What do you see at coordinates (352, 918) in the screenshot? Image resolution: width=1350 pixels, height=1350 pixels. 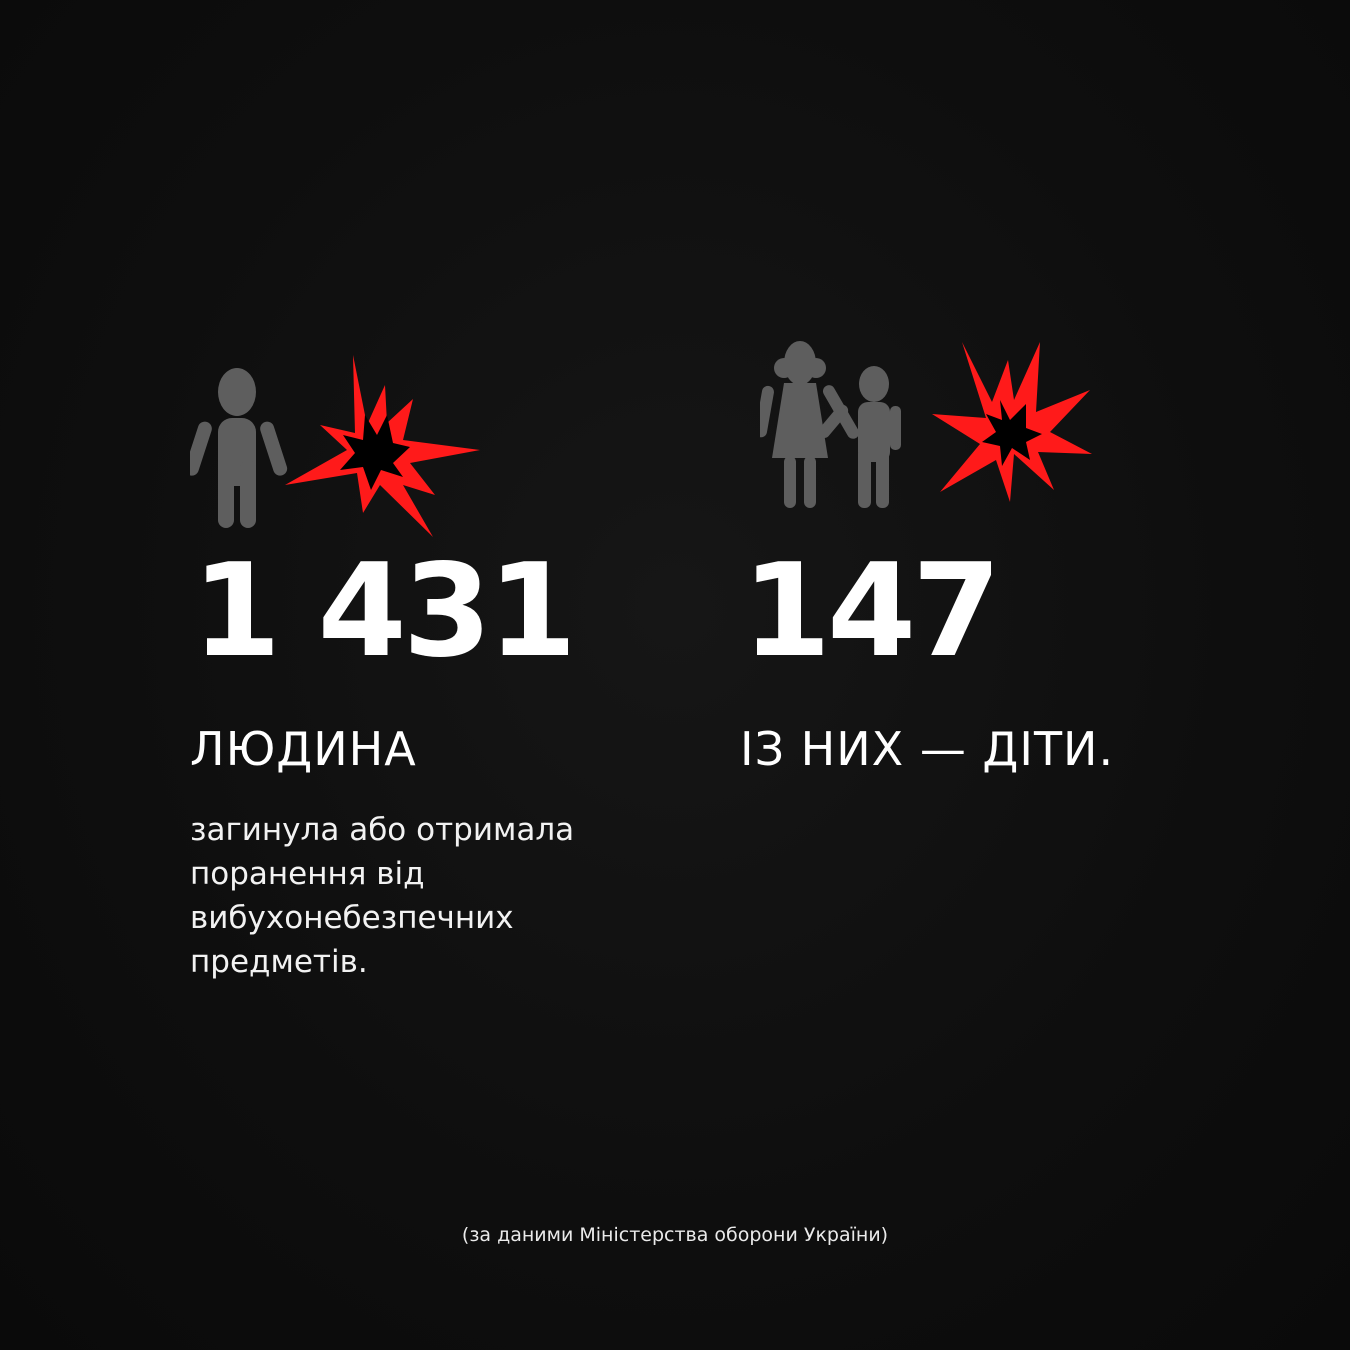 I see `description-line: вибухонебезпечних` at bounding box center [352, 918].